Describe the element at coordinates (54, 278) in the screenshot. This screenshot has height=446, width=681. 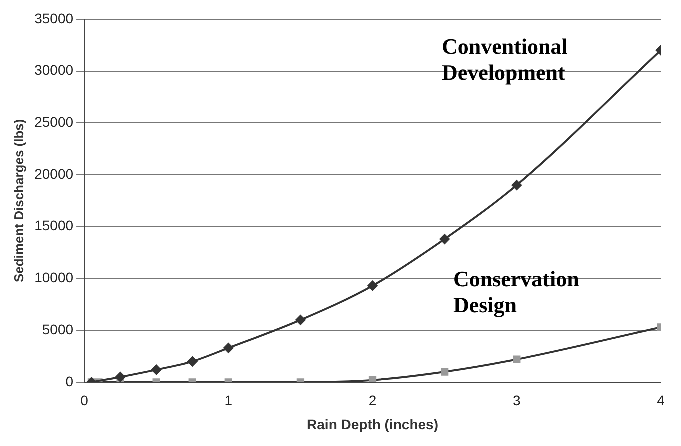
I see `y-tick-label: 10000` at that location.